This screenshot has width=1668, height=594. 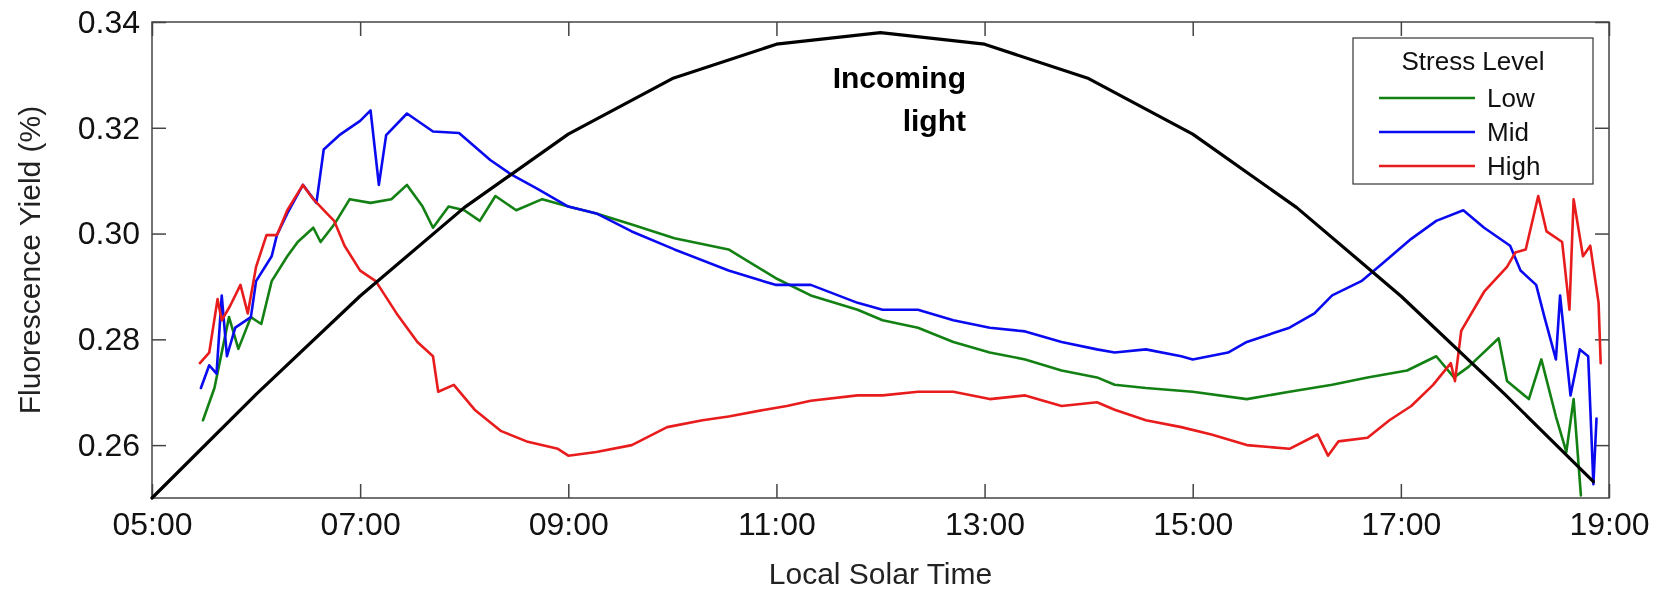 I want to click on y-axis-title: Fluorescence Yield (%), so click(x=29, y=260).